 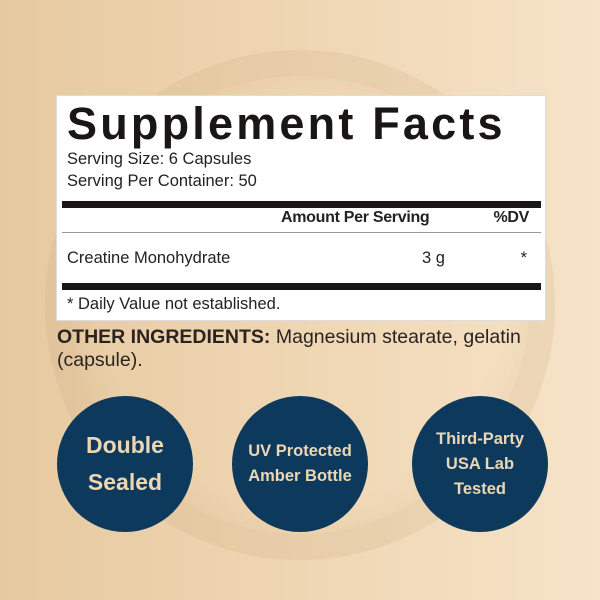 What do you see at coordinates (159, 159) in the screenshot?
I see `serving-size: Serving Size: 6 Capsules` at bounding box center [159, 159].